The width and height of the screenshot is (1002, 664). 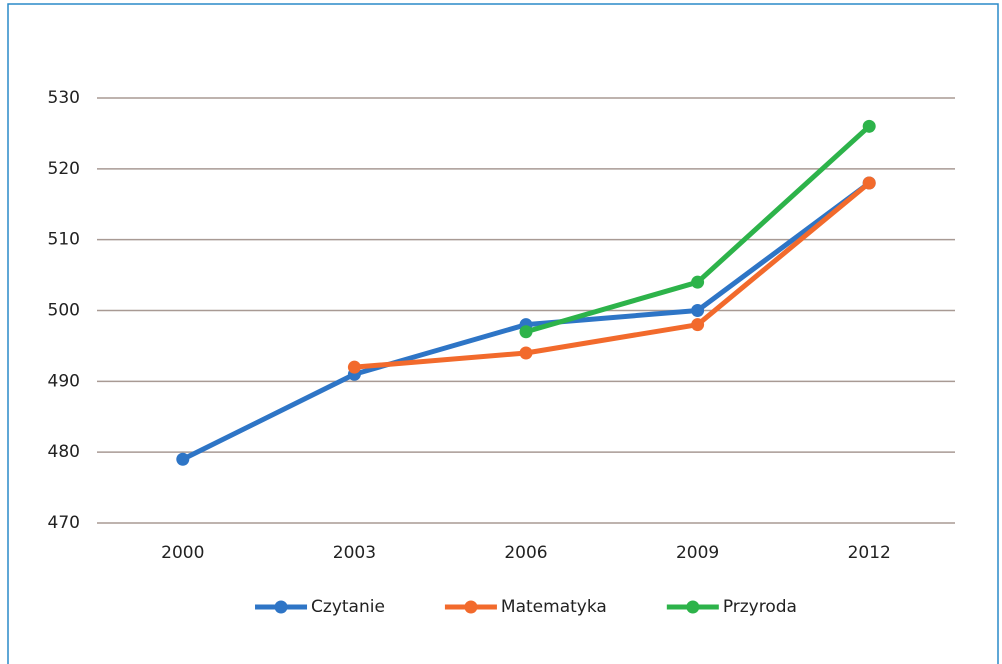 What do you see at coordinates (525, 553) in the screenshot?
I see `x-tick-label: 2006` at bounding box center [525, 553].